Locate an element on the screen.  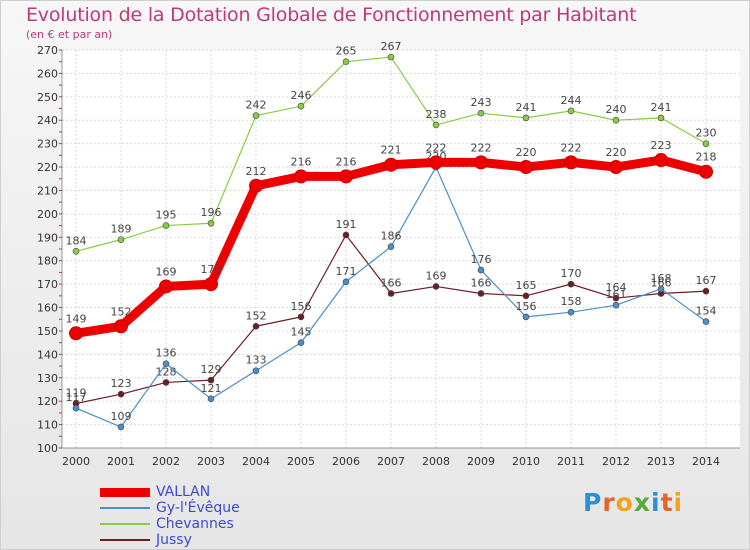
data-label-vallan: 222 is located at coordinates (436, 147).